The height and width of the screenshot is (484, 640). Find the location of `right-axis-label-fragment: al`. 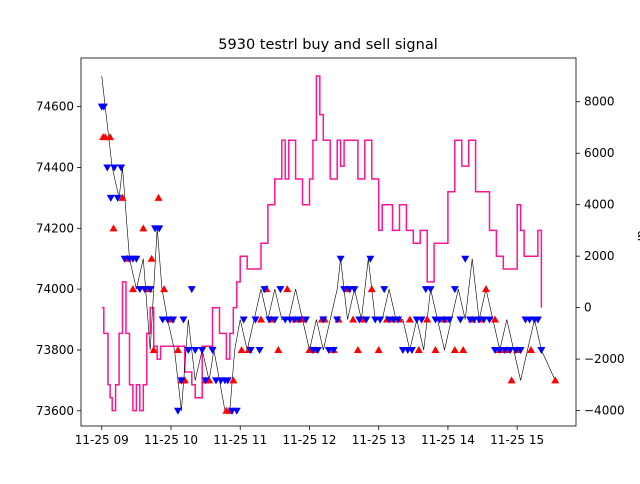

right-axis-label-fragment: al is located at coordinates (637, 236).